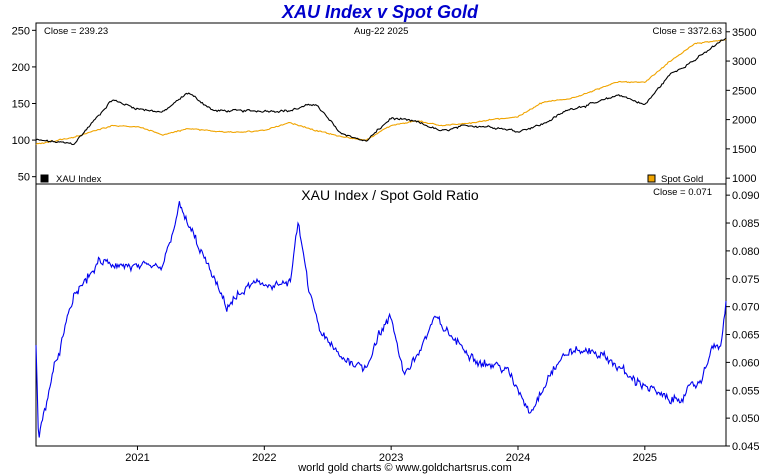 The height and width of the screenshot is (475, 760). I want to click on top-left-axis: 50 100 150 200 250, so click(24, 104).